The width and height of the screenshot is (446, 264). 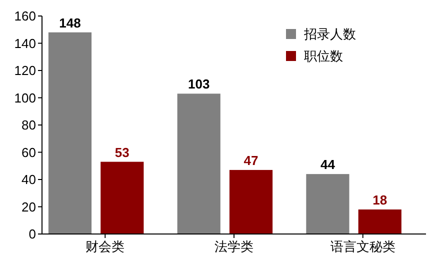 What do you see at coordinates (25, 43) in the screenshot?
I see `y-tick-label: 140` at bounding box center [25, 43].